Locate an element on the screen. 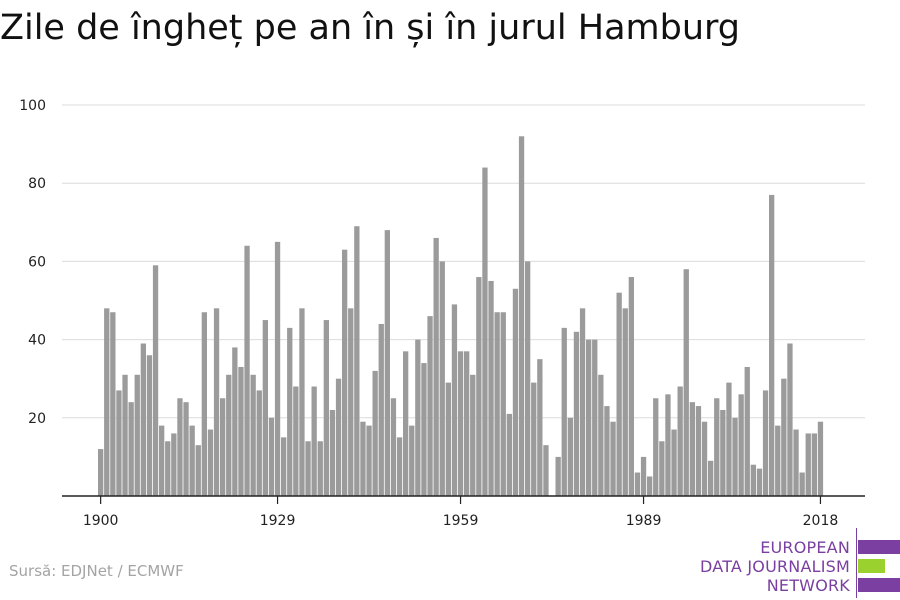 The height and width of the screenshot is (600, 900). bar-1902 is located at coordinates (113, 404).